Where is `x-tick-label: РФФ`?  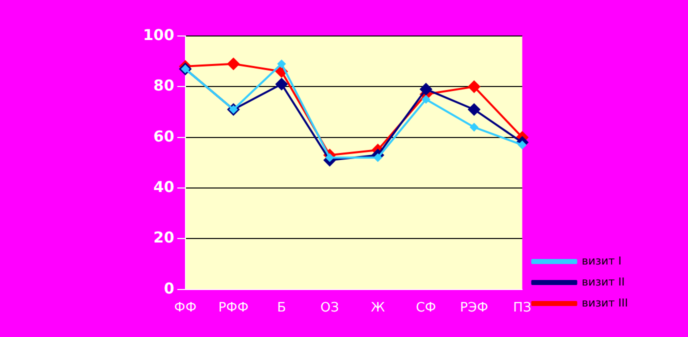
x-tick-label: РФФ is located at coordinates (233, 308).